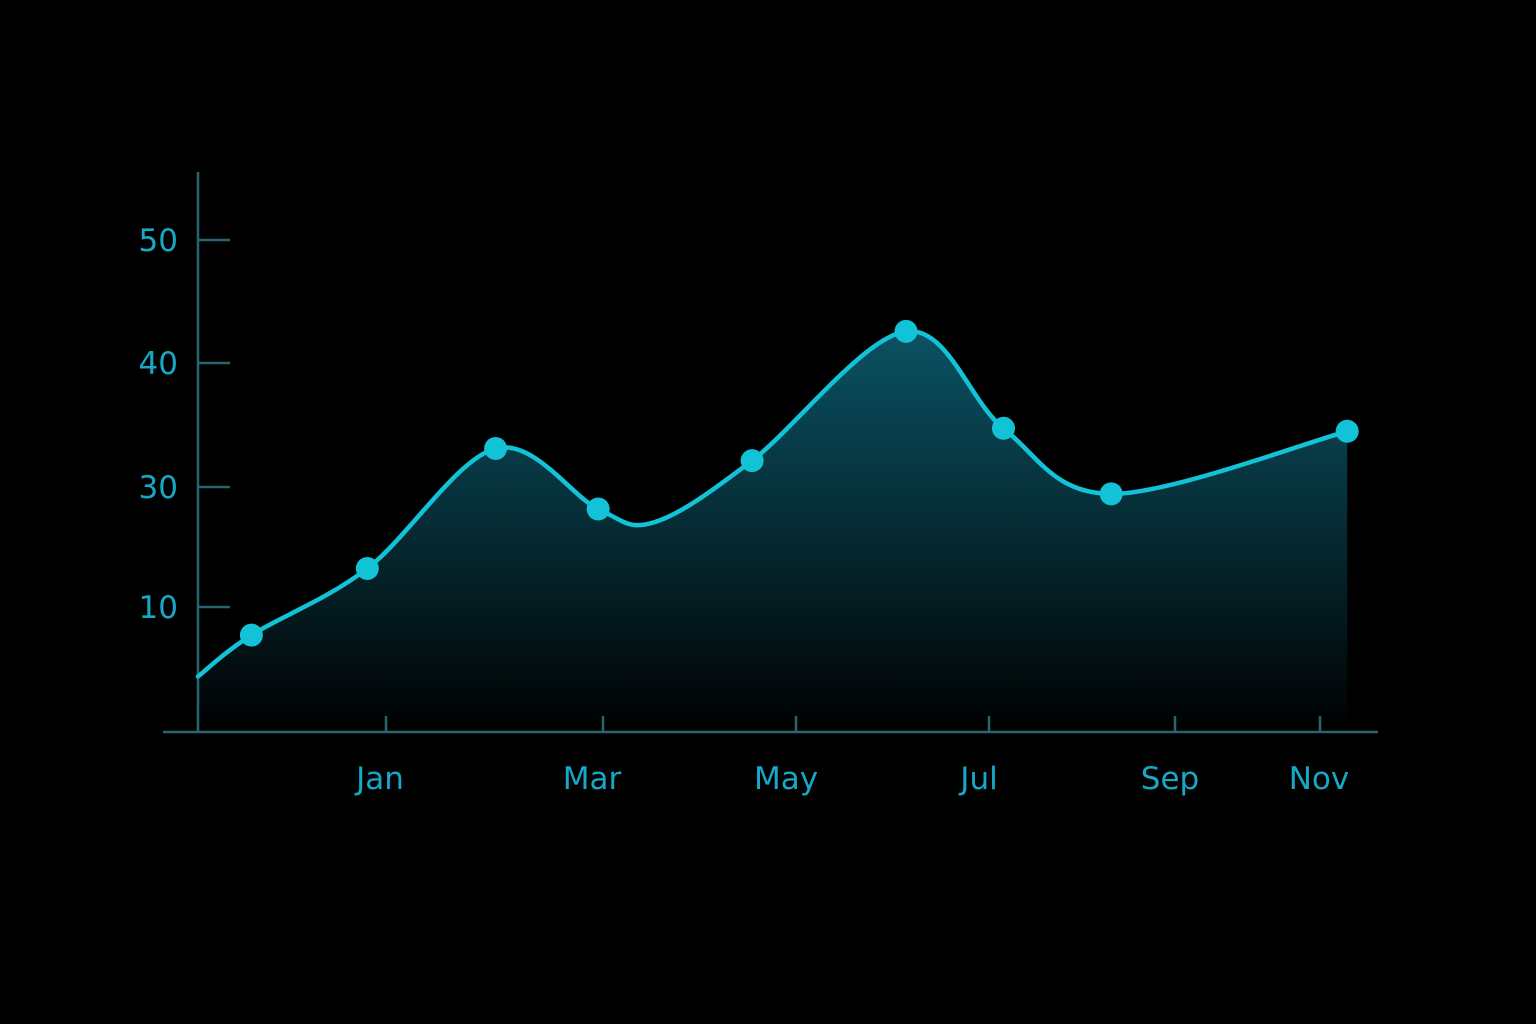 Image resolution: width=1536 pixels, height=1024 pixels. Describe the element at coordinates (158, 488) in the screenshot. I see `y-tick-label: 30` at that location.